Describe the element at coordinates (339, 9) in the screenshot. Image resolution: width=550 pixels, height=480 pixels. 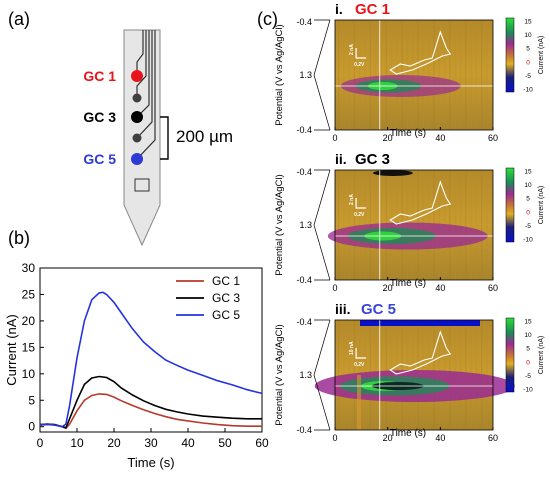
I see `heatmap-title-prefix: i.` at that location.